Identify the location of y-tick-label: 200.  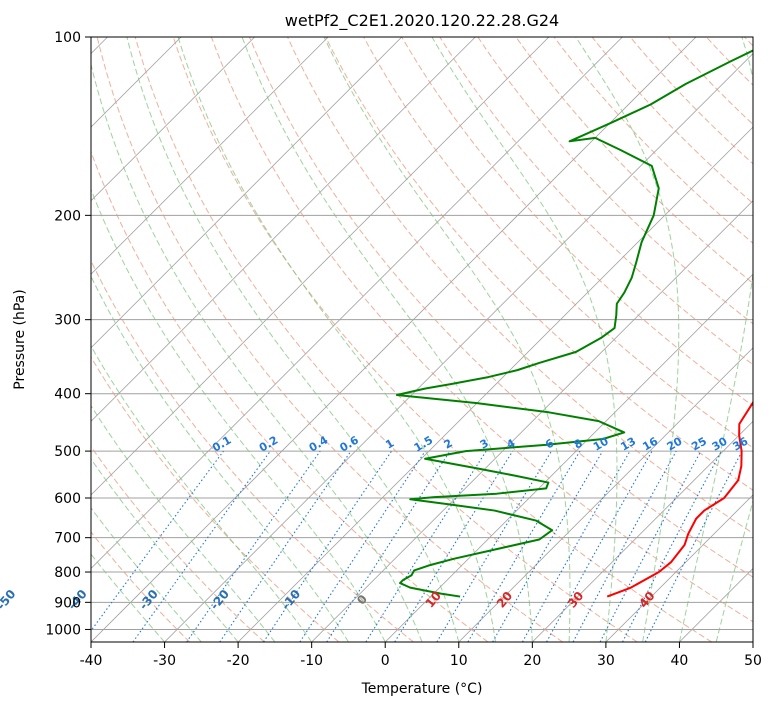
(67, 216).